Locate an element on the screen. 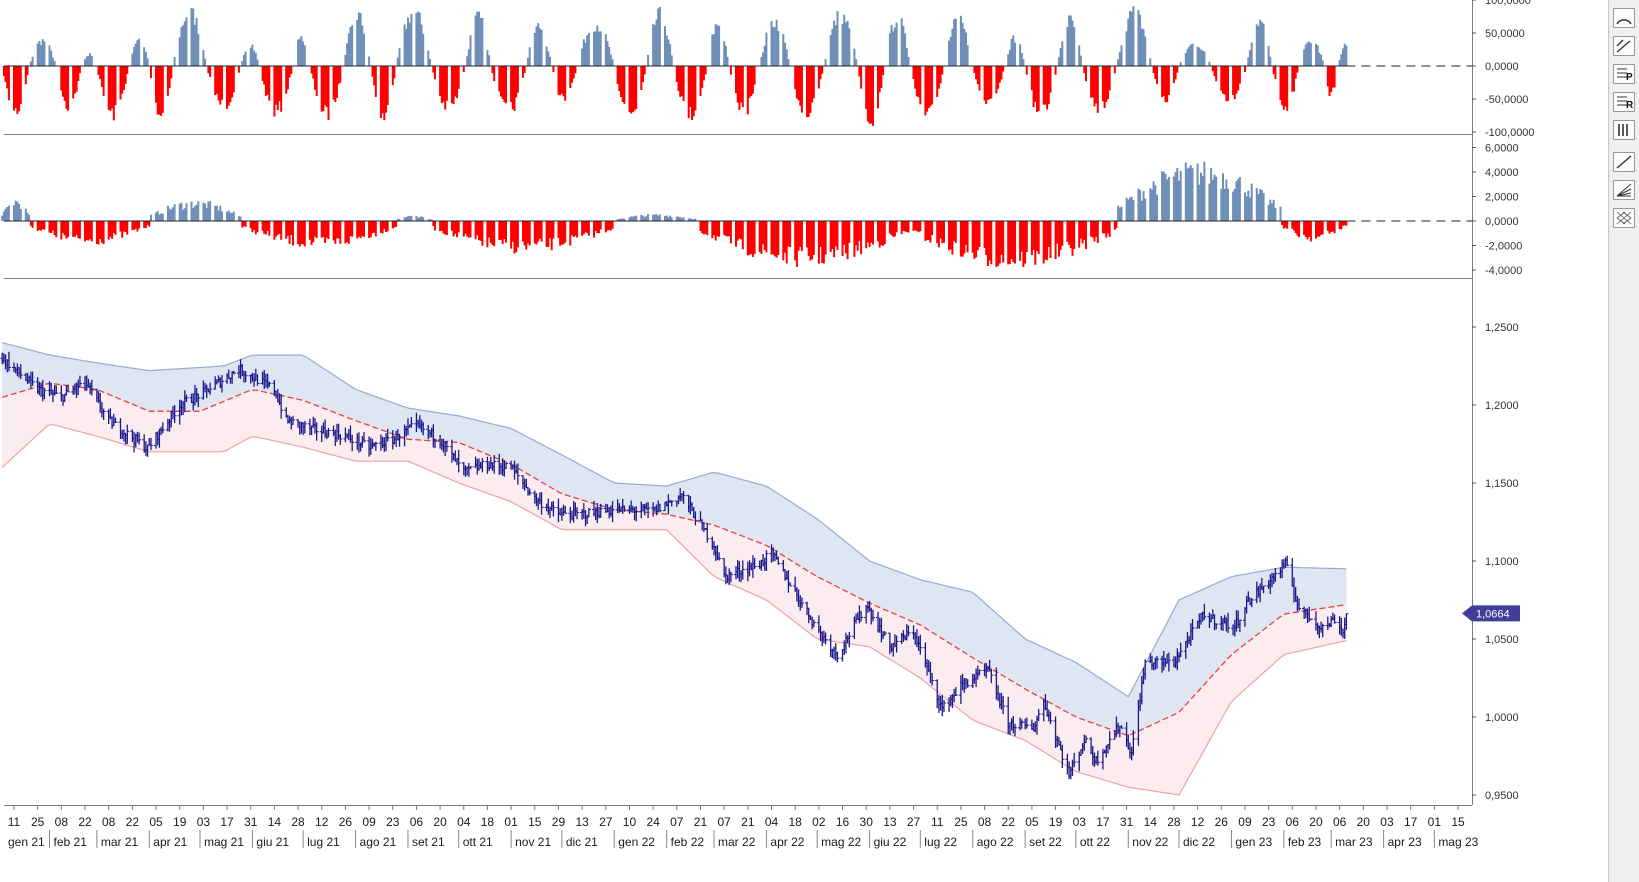 This screenshot has height=882, width=1639. histogram-middle-axis-tick-label: -2,0000 is located at coordinates (1503, 247).